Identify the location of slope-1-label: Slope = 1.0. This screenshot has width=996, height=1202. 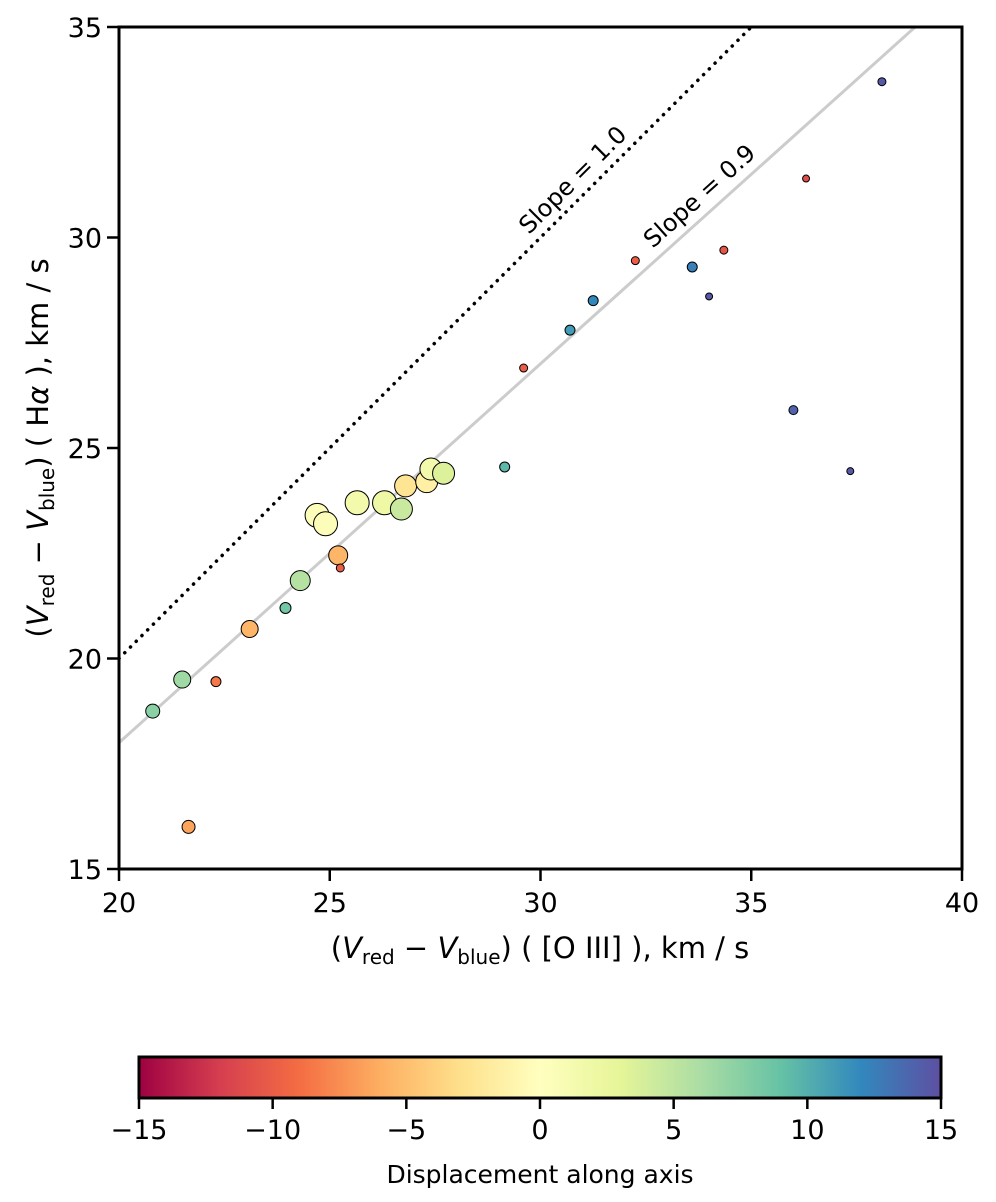
(572, 180).